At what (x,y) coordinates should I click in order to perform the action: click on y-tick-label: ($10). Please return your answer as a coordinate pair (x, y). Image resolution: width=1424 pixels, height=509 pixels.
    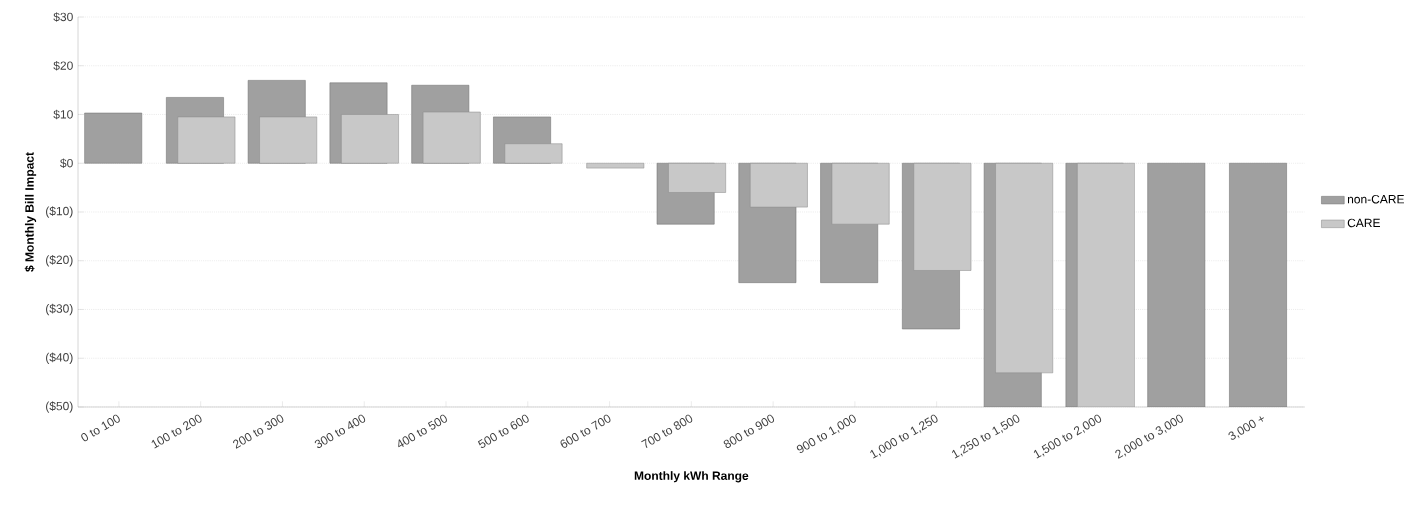
    Looking at the image, I should click on (59, 212).